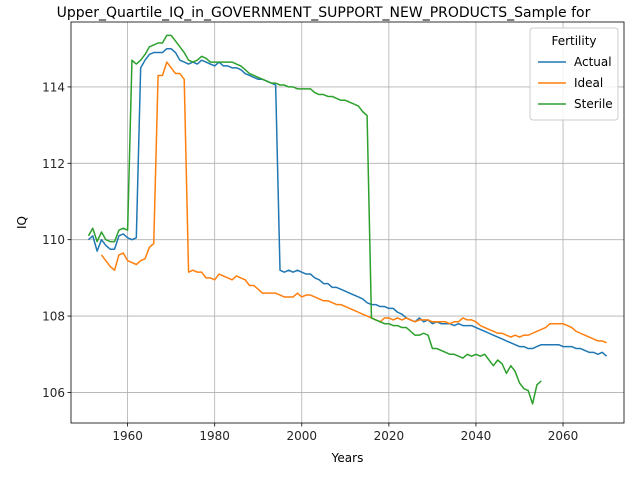  I want to click on y-axis: 106 108 110 112 114, so click(56, 240).